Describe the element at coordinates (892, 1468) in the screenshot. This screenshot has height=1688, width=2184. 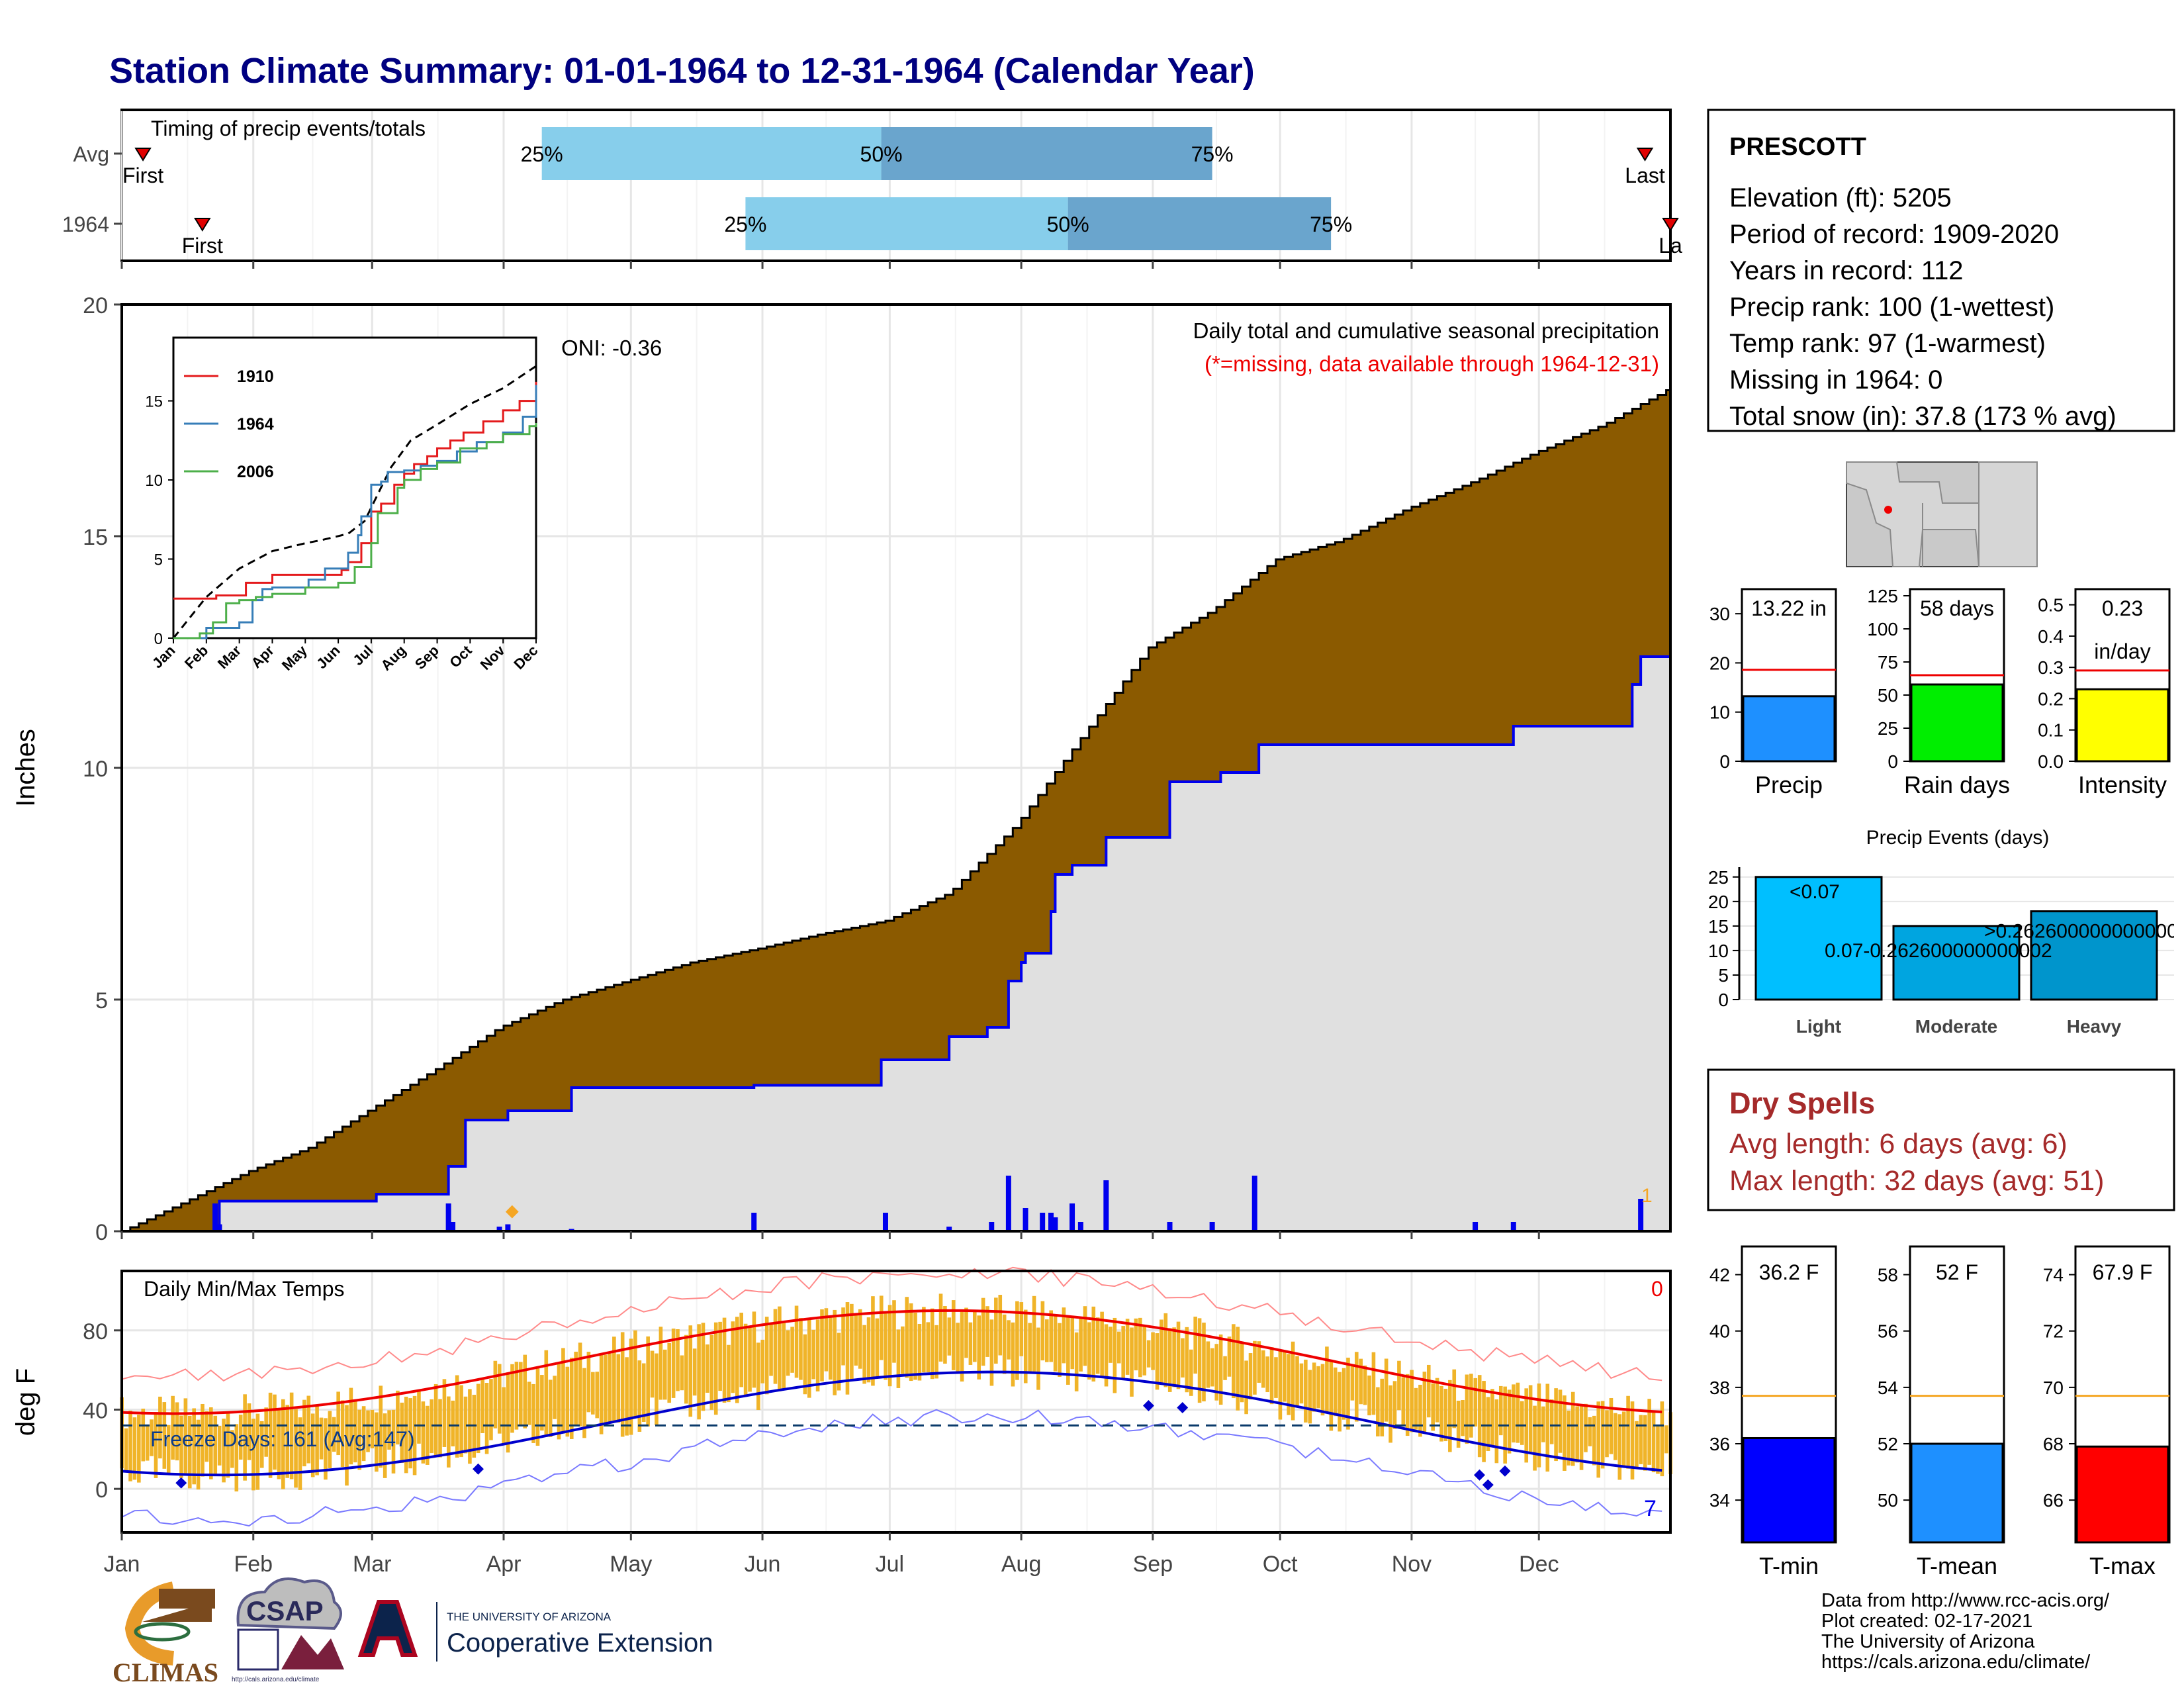
I see `record-min-line` at that location.